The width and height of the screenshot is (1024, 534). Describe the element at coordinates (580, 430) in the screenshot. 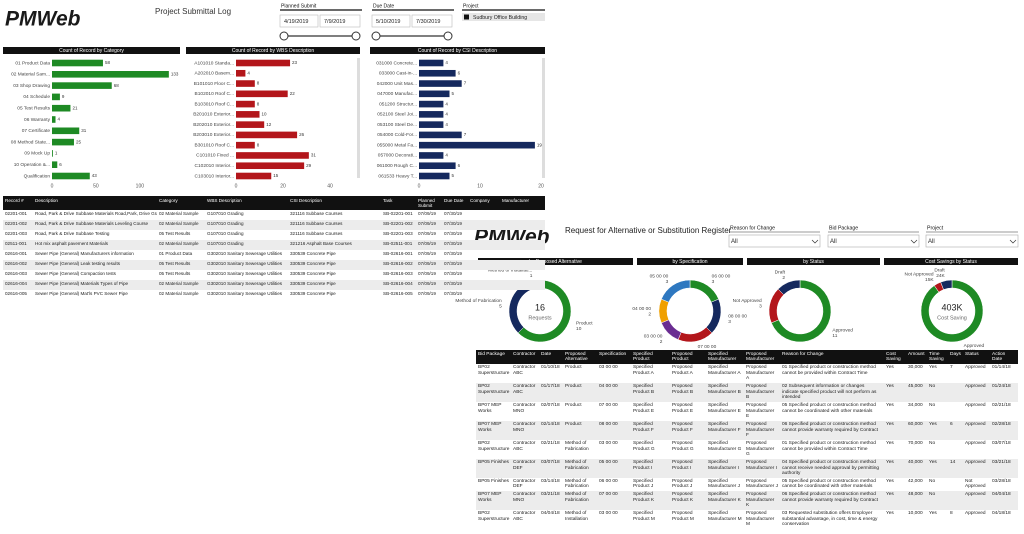

I see `table-cell: Product` at that location.